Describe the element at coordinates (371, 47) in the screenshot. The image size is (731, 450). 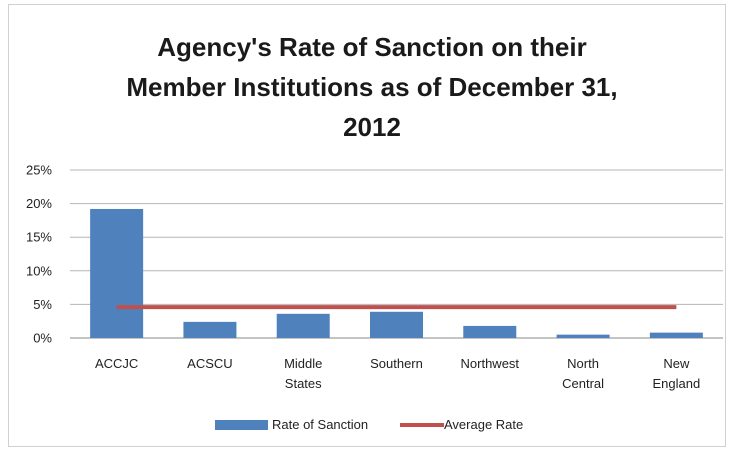
I see `chart-title-line: Agency's Rate of Sanction on their` at that location.